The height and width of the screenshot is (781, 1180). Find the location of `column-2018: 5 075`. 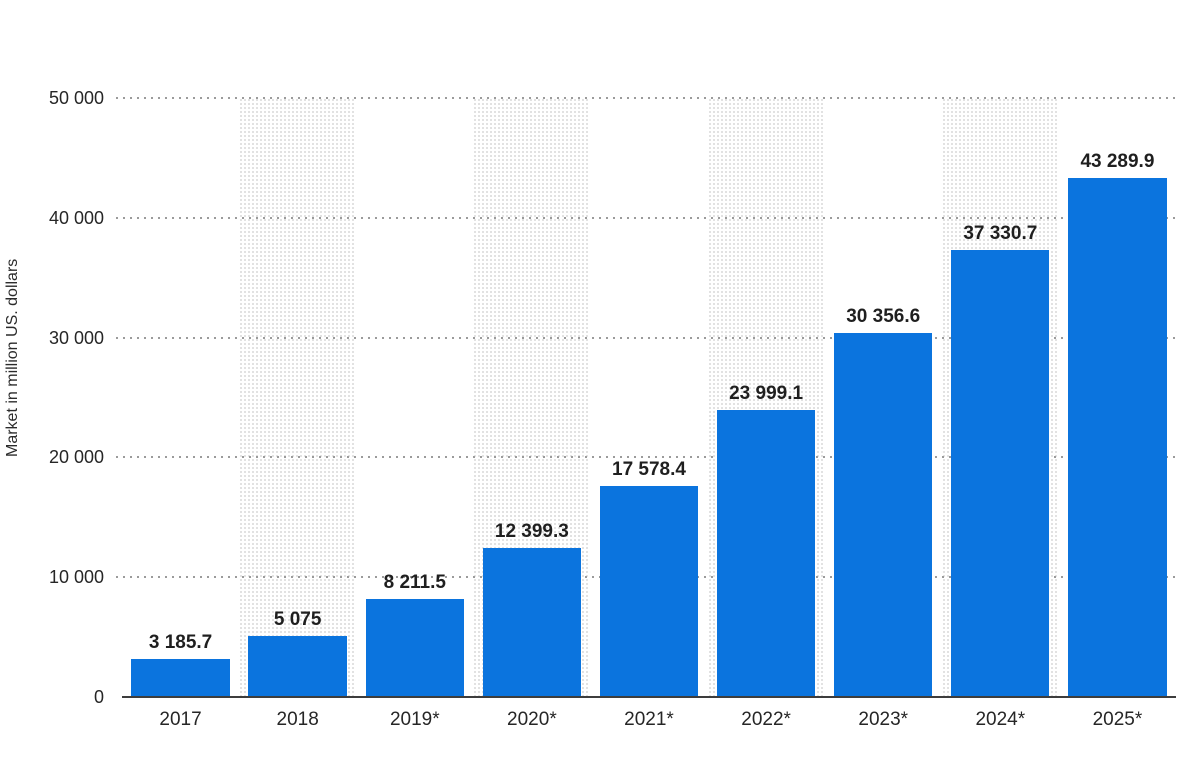

column-2018: 5 075 is located at coordinates (298, 397).